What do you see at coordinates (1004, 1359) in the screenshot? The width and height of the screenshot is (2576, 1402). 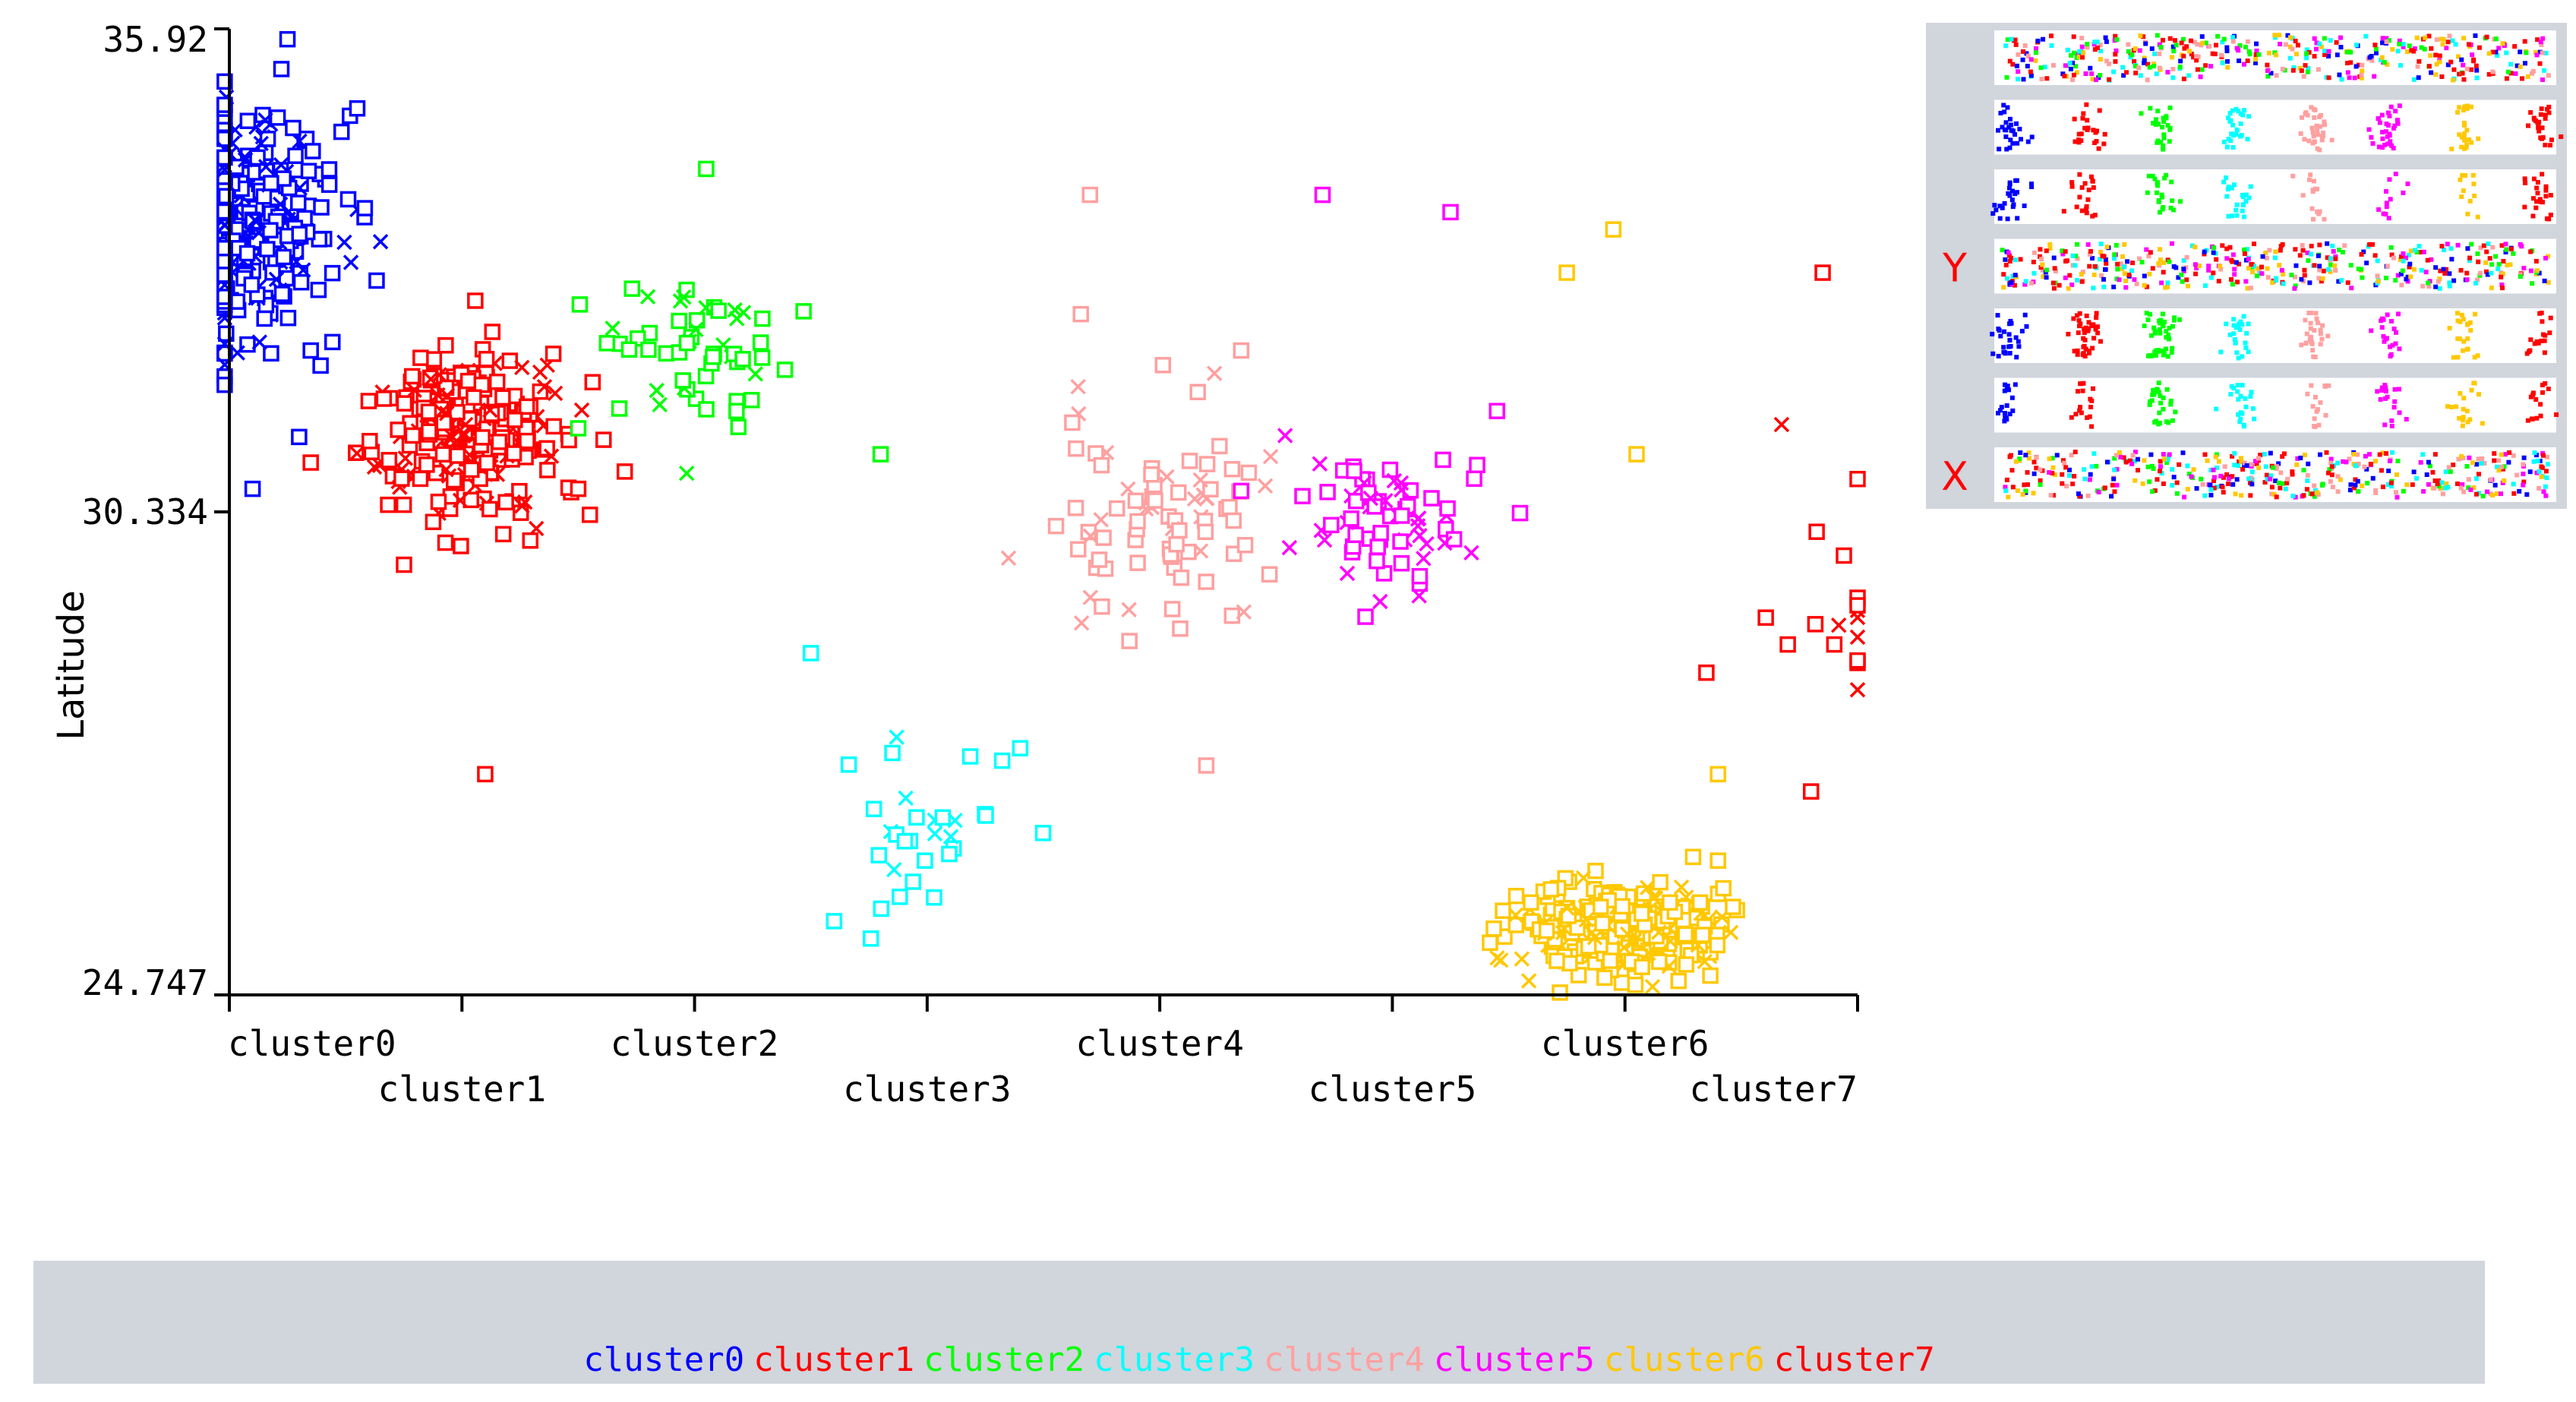 I see `legend-item-cluster2: cluster2` at bounding box center [1004, 1359].